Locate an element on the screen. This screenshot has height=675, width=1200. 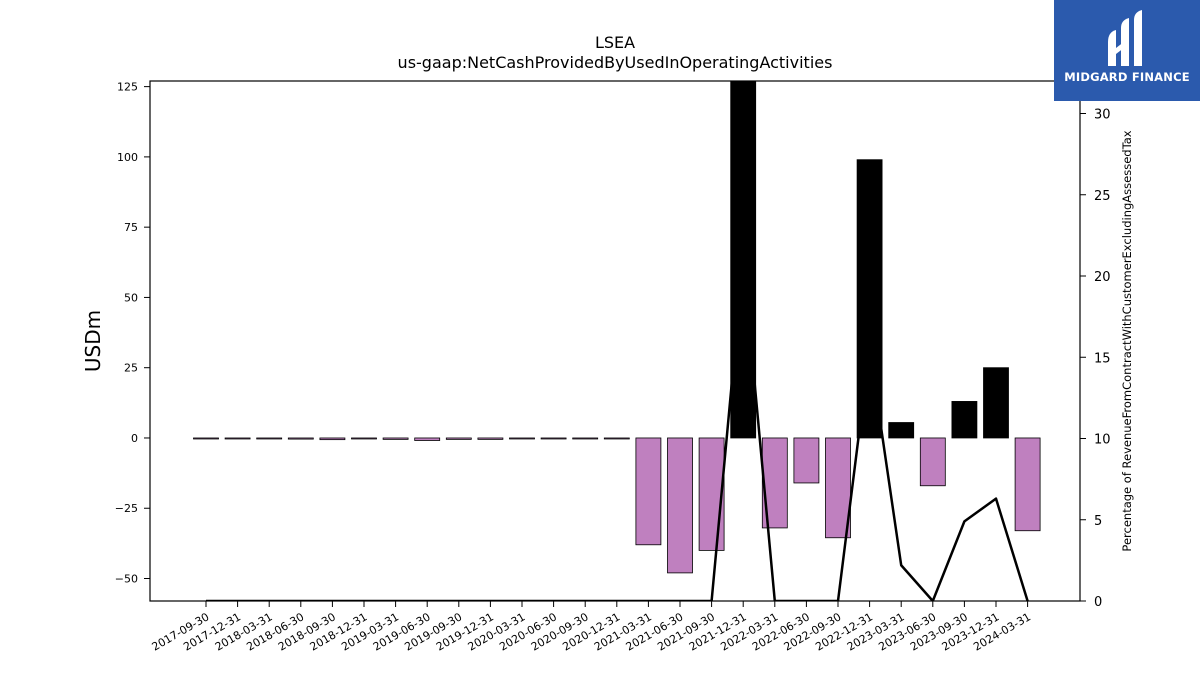
logo-text: MIDGARD FINANCE is located at coordinates (1127, 77).